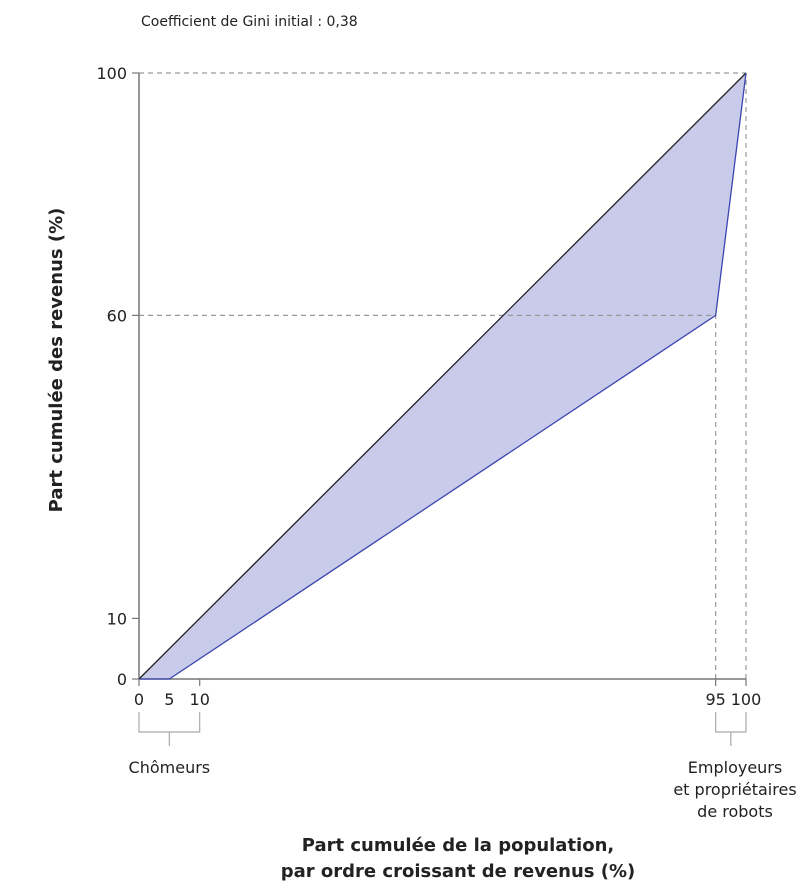 This screenshot has height=889, width=810. What do you see at coordinates (117, 315) in the screenshot?
I see `y-tick-label: 60` at bounding box center [117, 315].